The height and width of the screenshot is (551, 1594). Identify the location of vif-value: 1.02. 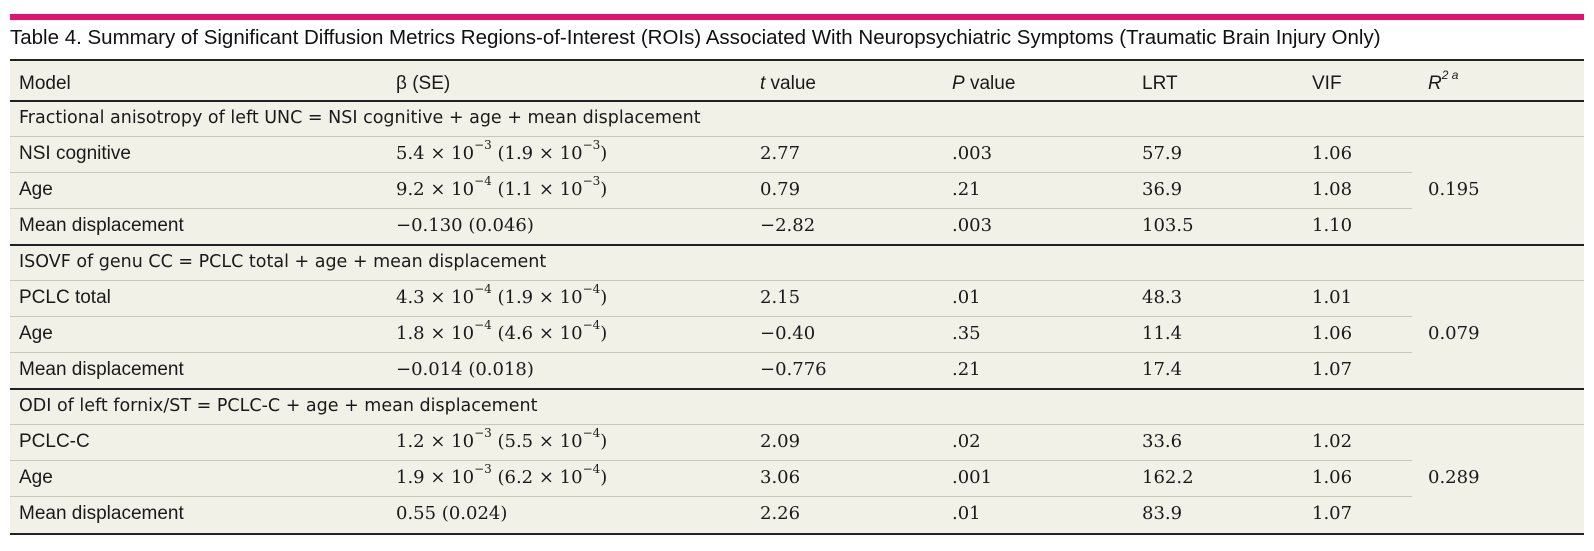
(1332, 441).